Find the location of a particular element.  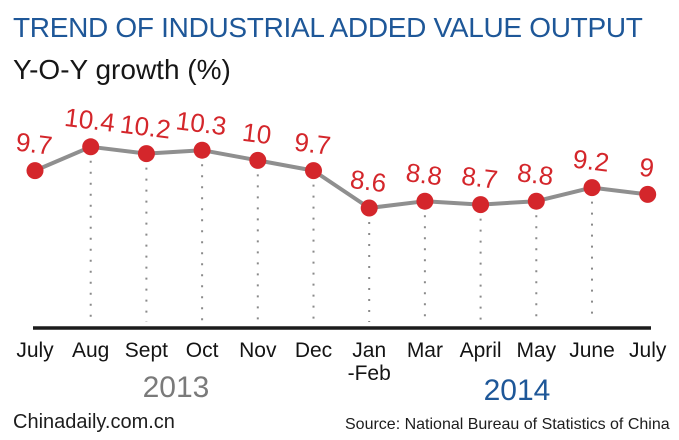

trend-line is located at coordinates (341, 177).